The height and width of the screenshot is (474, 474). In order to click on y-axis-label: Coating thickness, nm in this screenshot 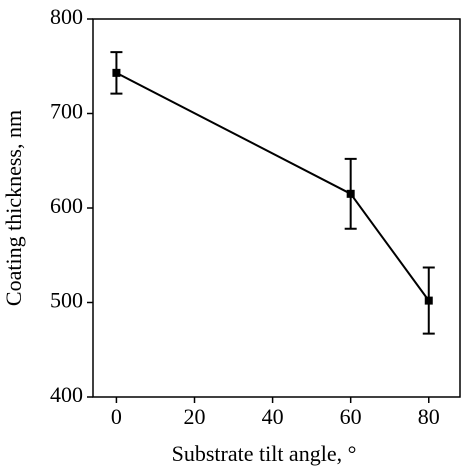, I will do `click(13, 208)`.